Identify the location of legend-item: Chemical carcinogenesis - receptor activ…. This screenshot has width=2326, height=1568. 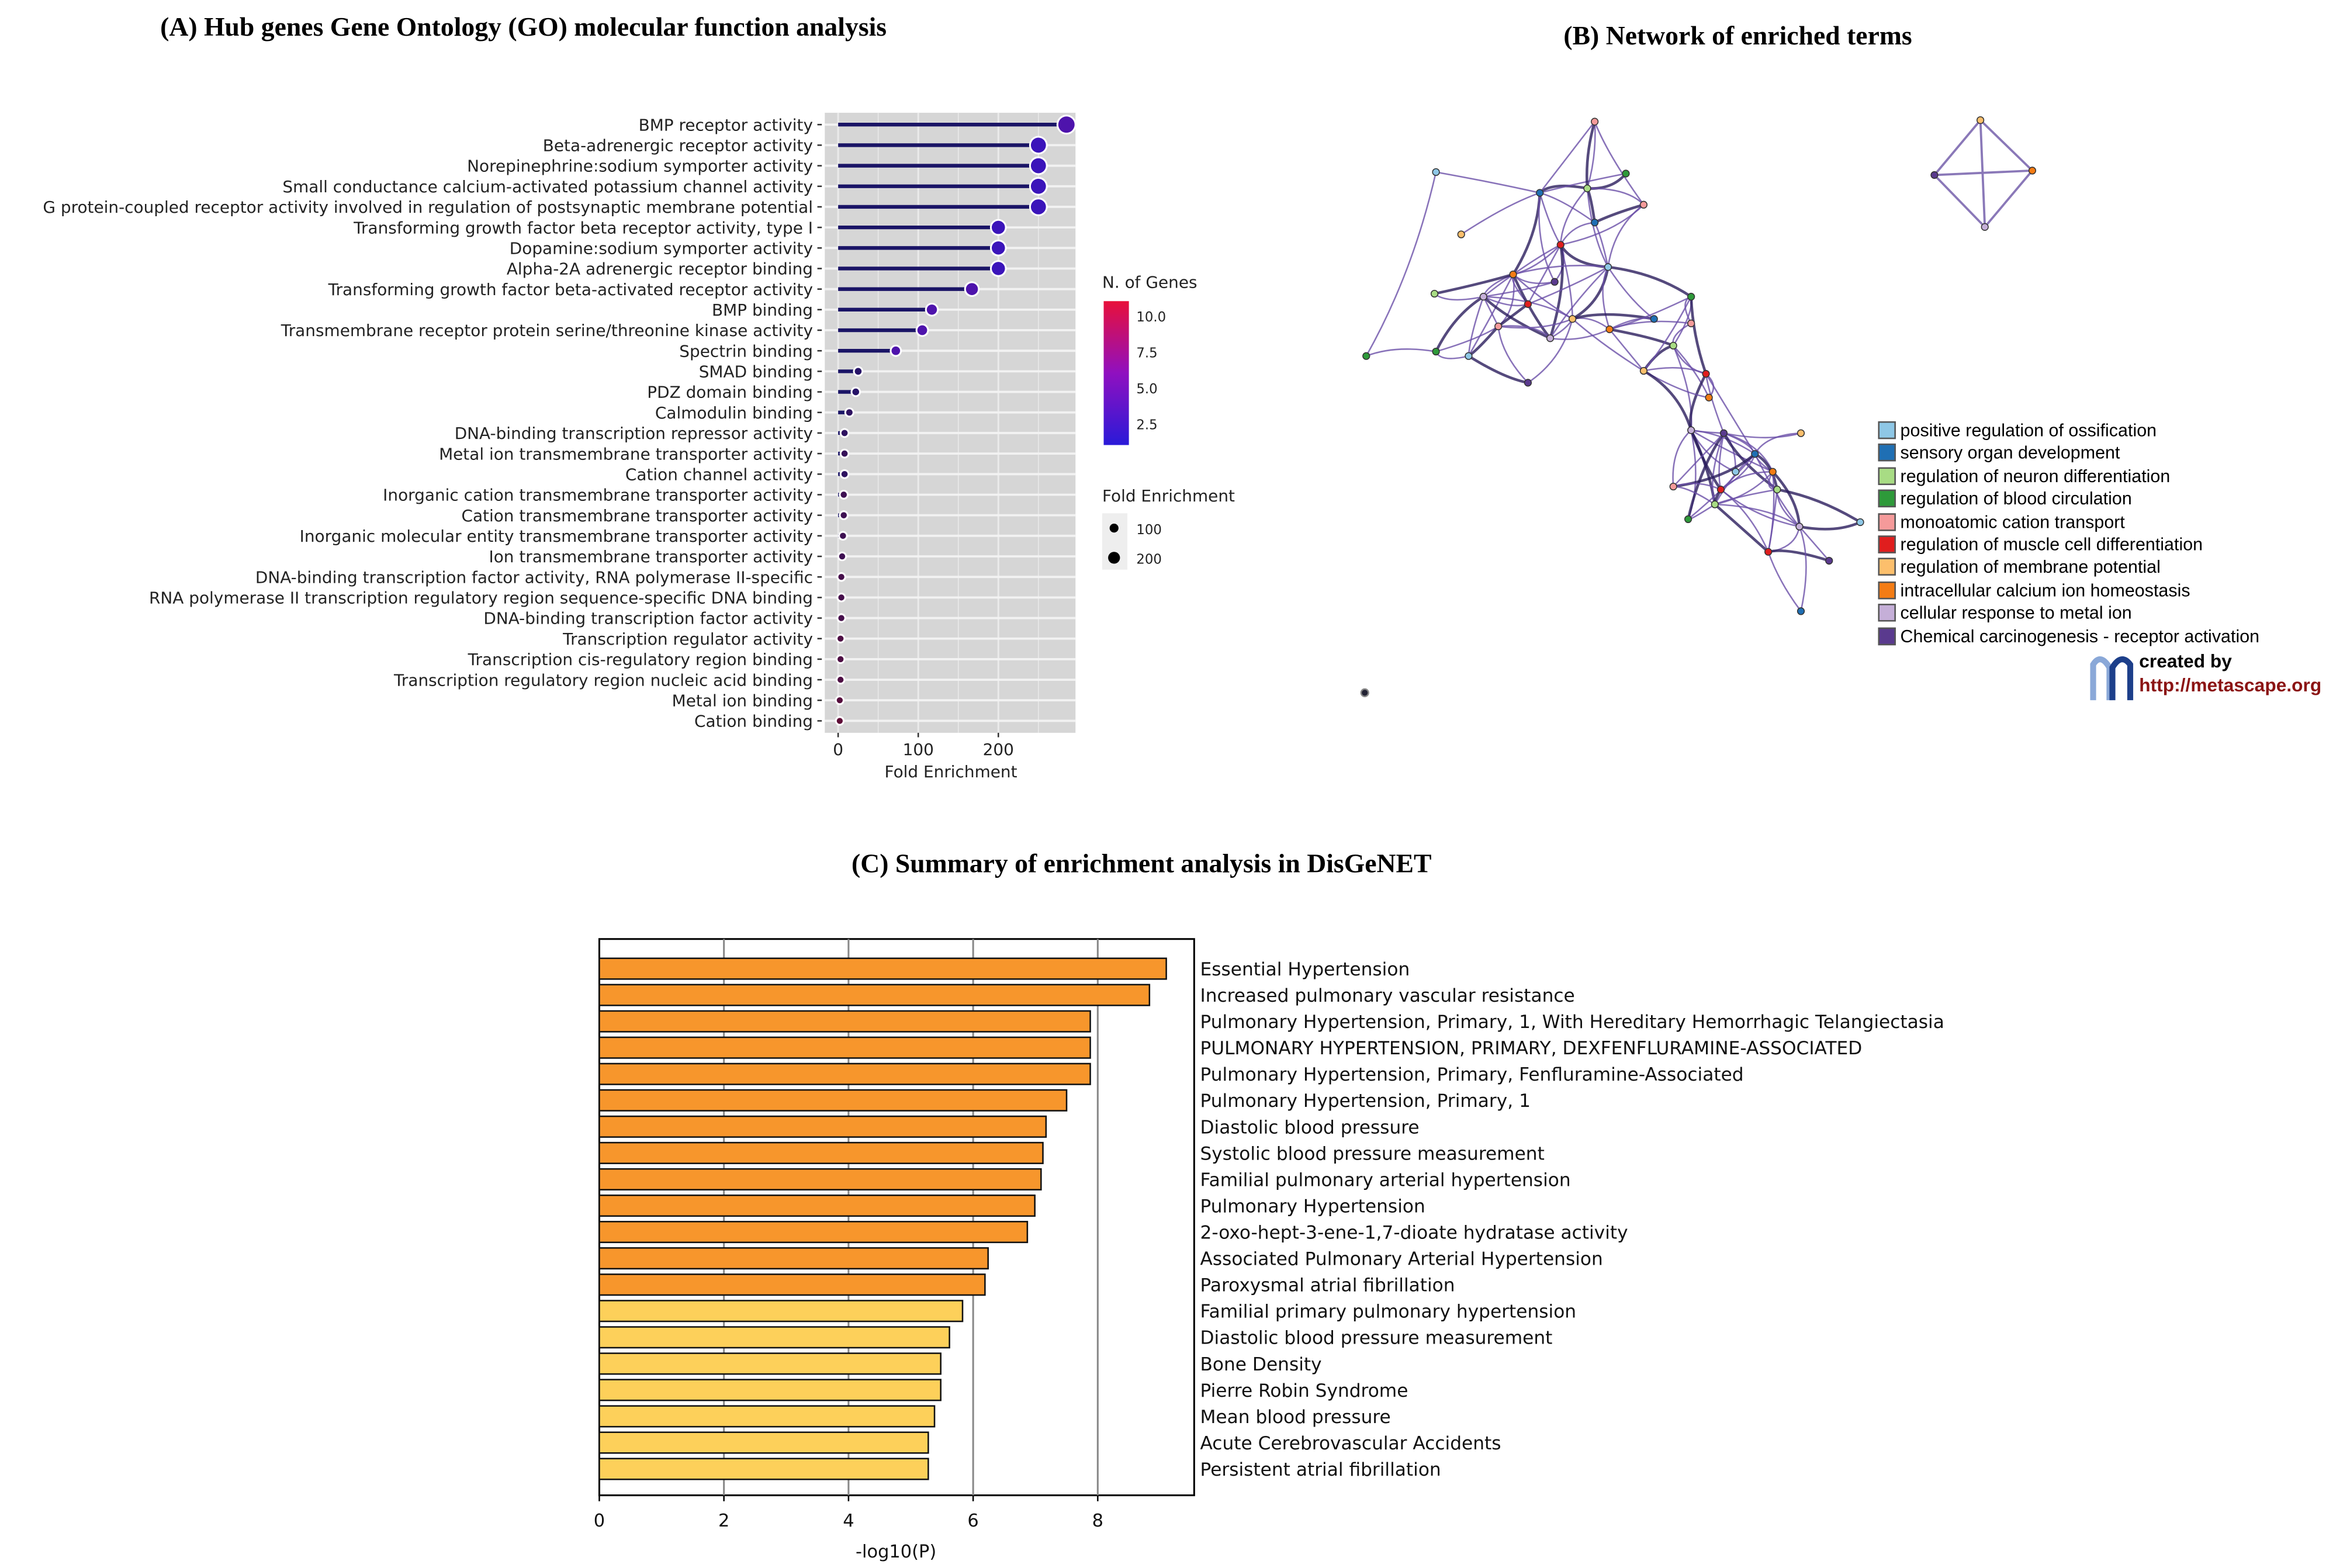
(2068, 635).